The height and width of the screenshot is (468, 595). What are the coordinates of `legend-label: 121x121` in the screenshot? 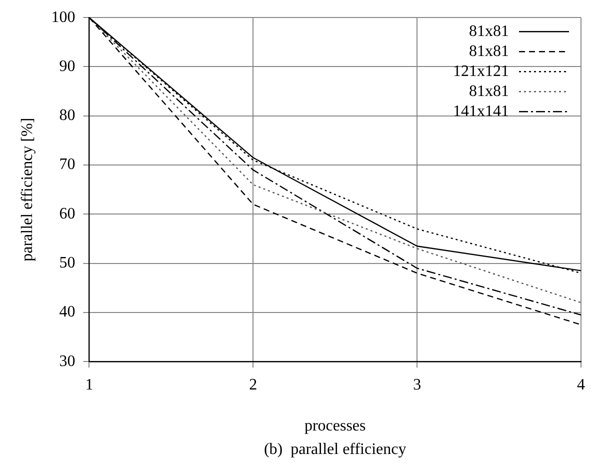 It's located at (481, 71).